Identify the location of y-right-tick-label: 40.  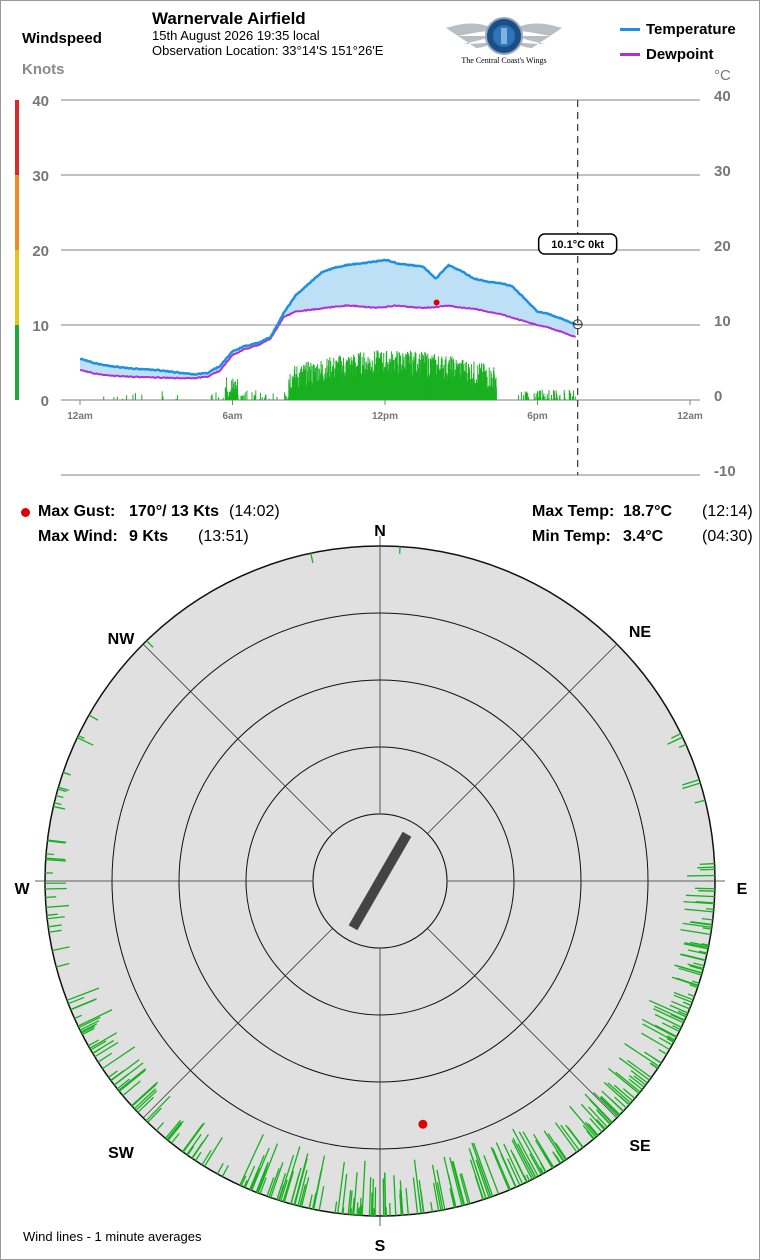
(722, 96).